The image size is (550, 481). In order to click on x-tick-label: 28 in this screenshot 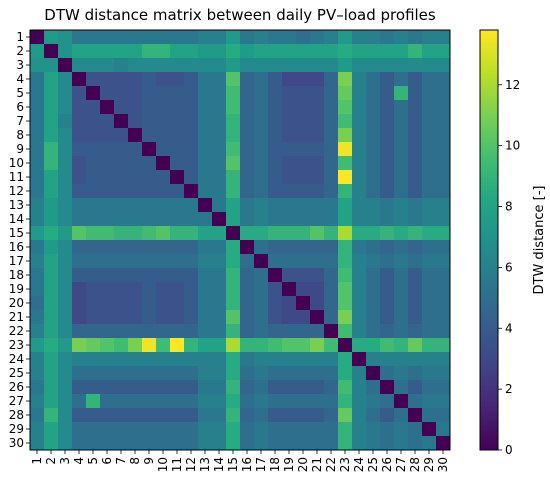, I will do `click(415, 464)`.